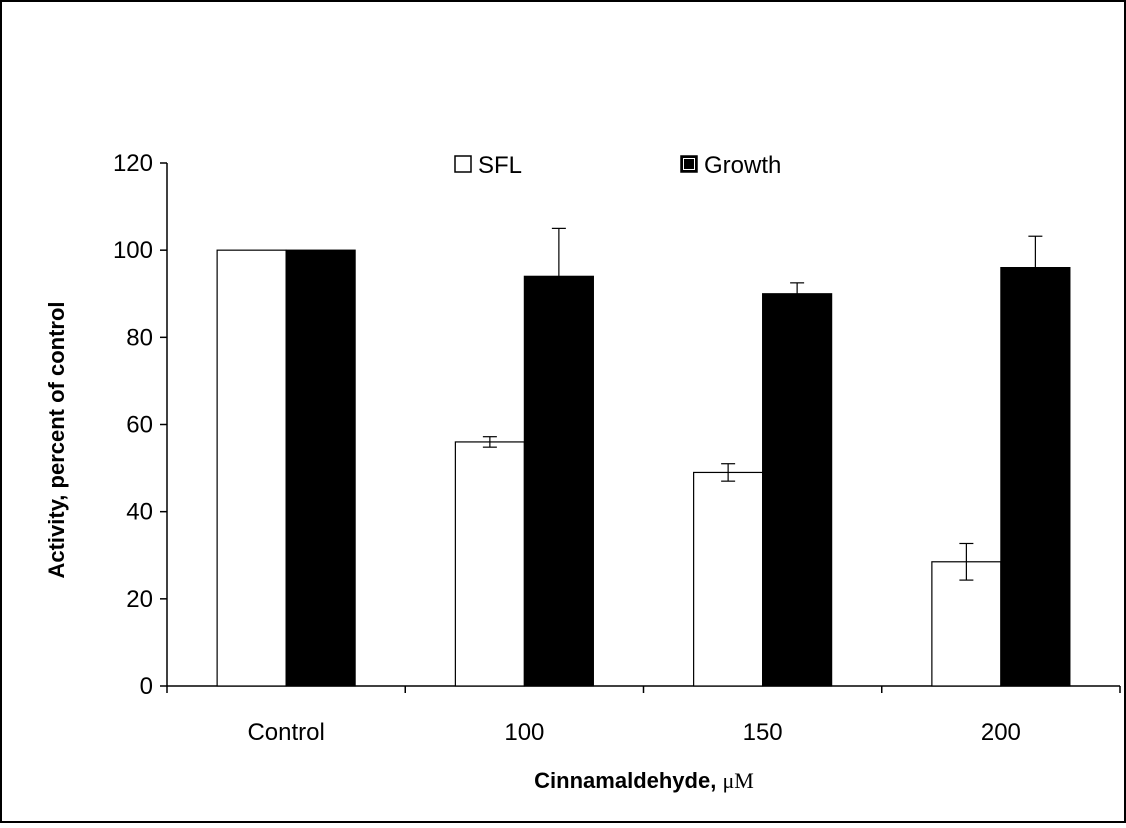 The width and height of the screenshot is (1126, 828). What do you see at coordinates (139, 599) in the screenshot?
I see `y-tick-label: 20` at bounding box center [139, 599].